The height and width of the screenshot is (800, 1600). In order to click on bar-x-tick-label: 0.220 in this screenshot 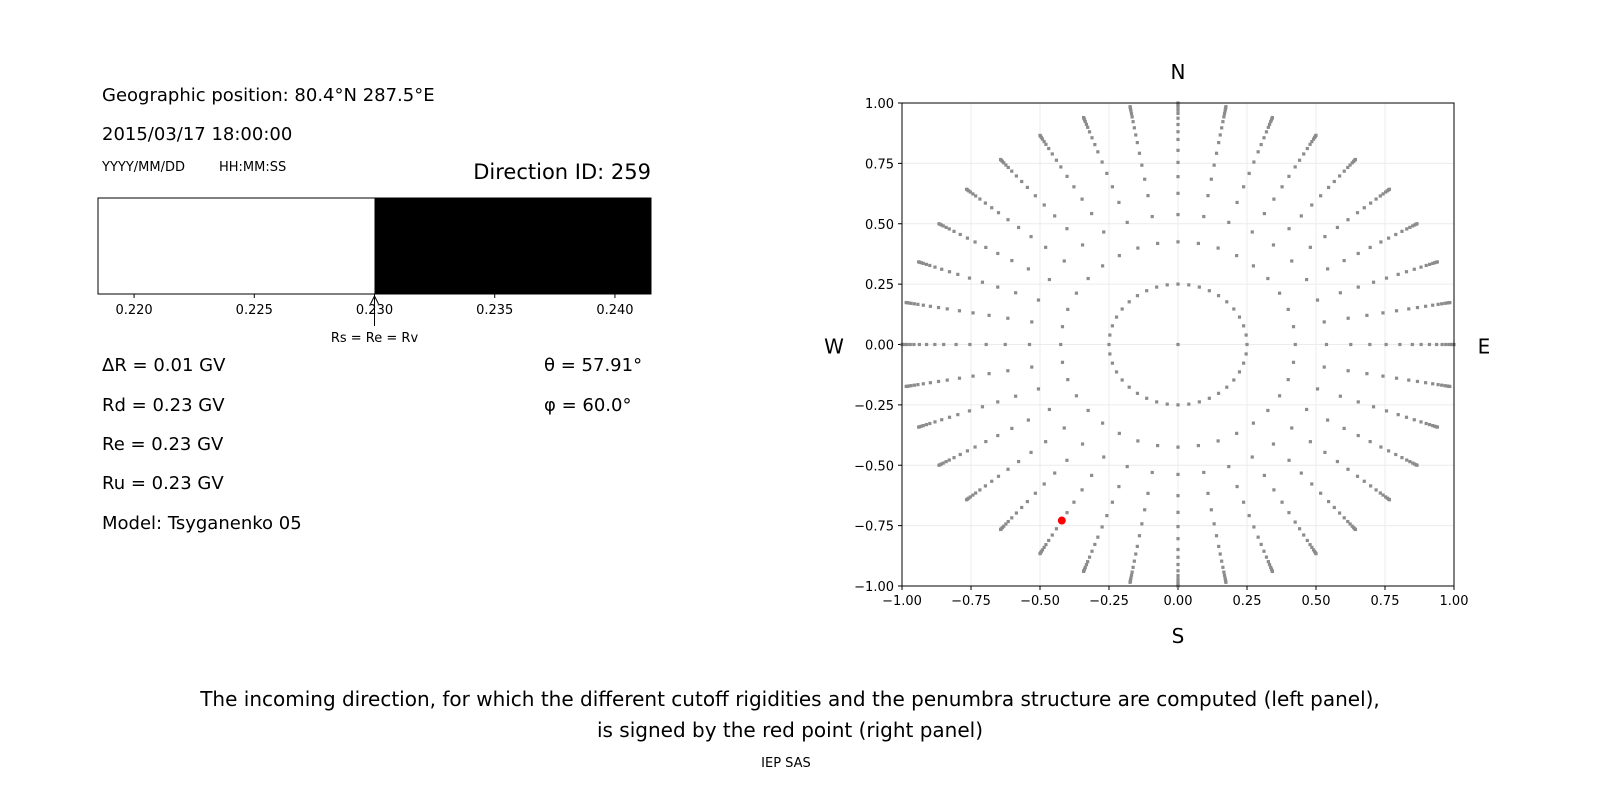, I will do `click(133, 310)`.